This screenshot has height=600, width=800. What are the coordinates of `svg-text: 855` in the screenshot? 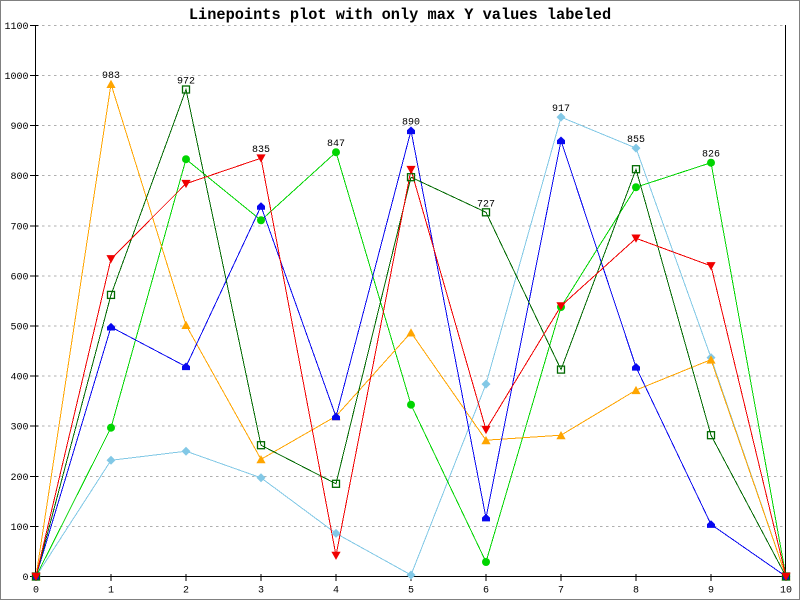 It's located at (636, 140).